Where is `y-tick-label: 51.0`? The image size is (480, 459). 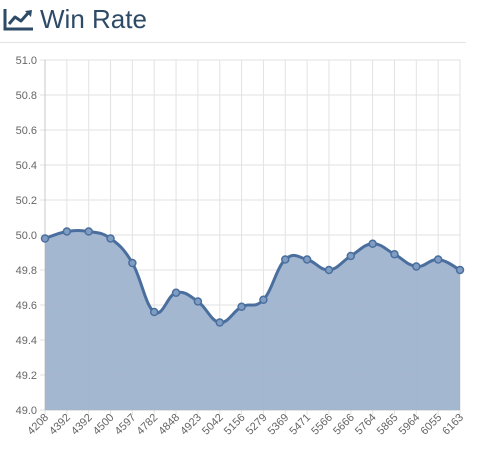
y-tick-label: 51.0 is located at coordinates (26, 61).